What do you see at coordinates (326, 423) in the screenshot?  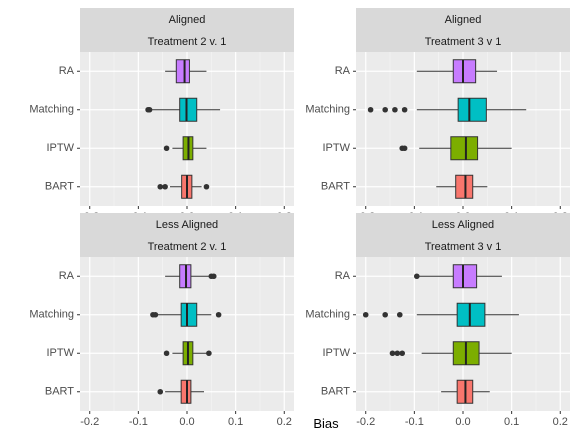 I see `x-axis-title: Bias` at bounding box center [326, 423].